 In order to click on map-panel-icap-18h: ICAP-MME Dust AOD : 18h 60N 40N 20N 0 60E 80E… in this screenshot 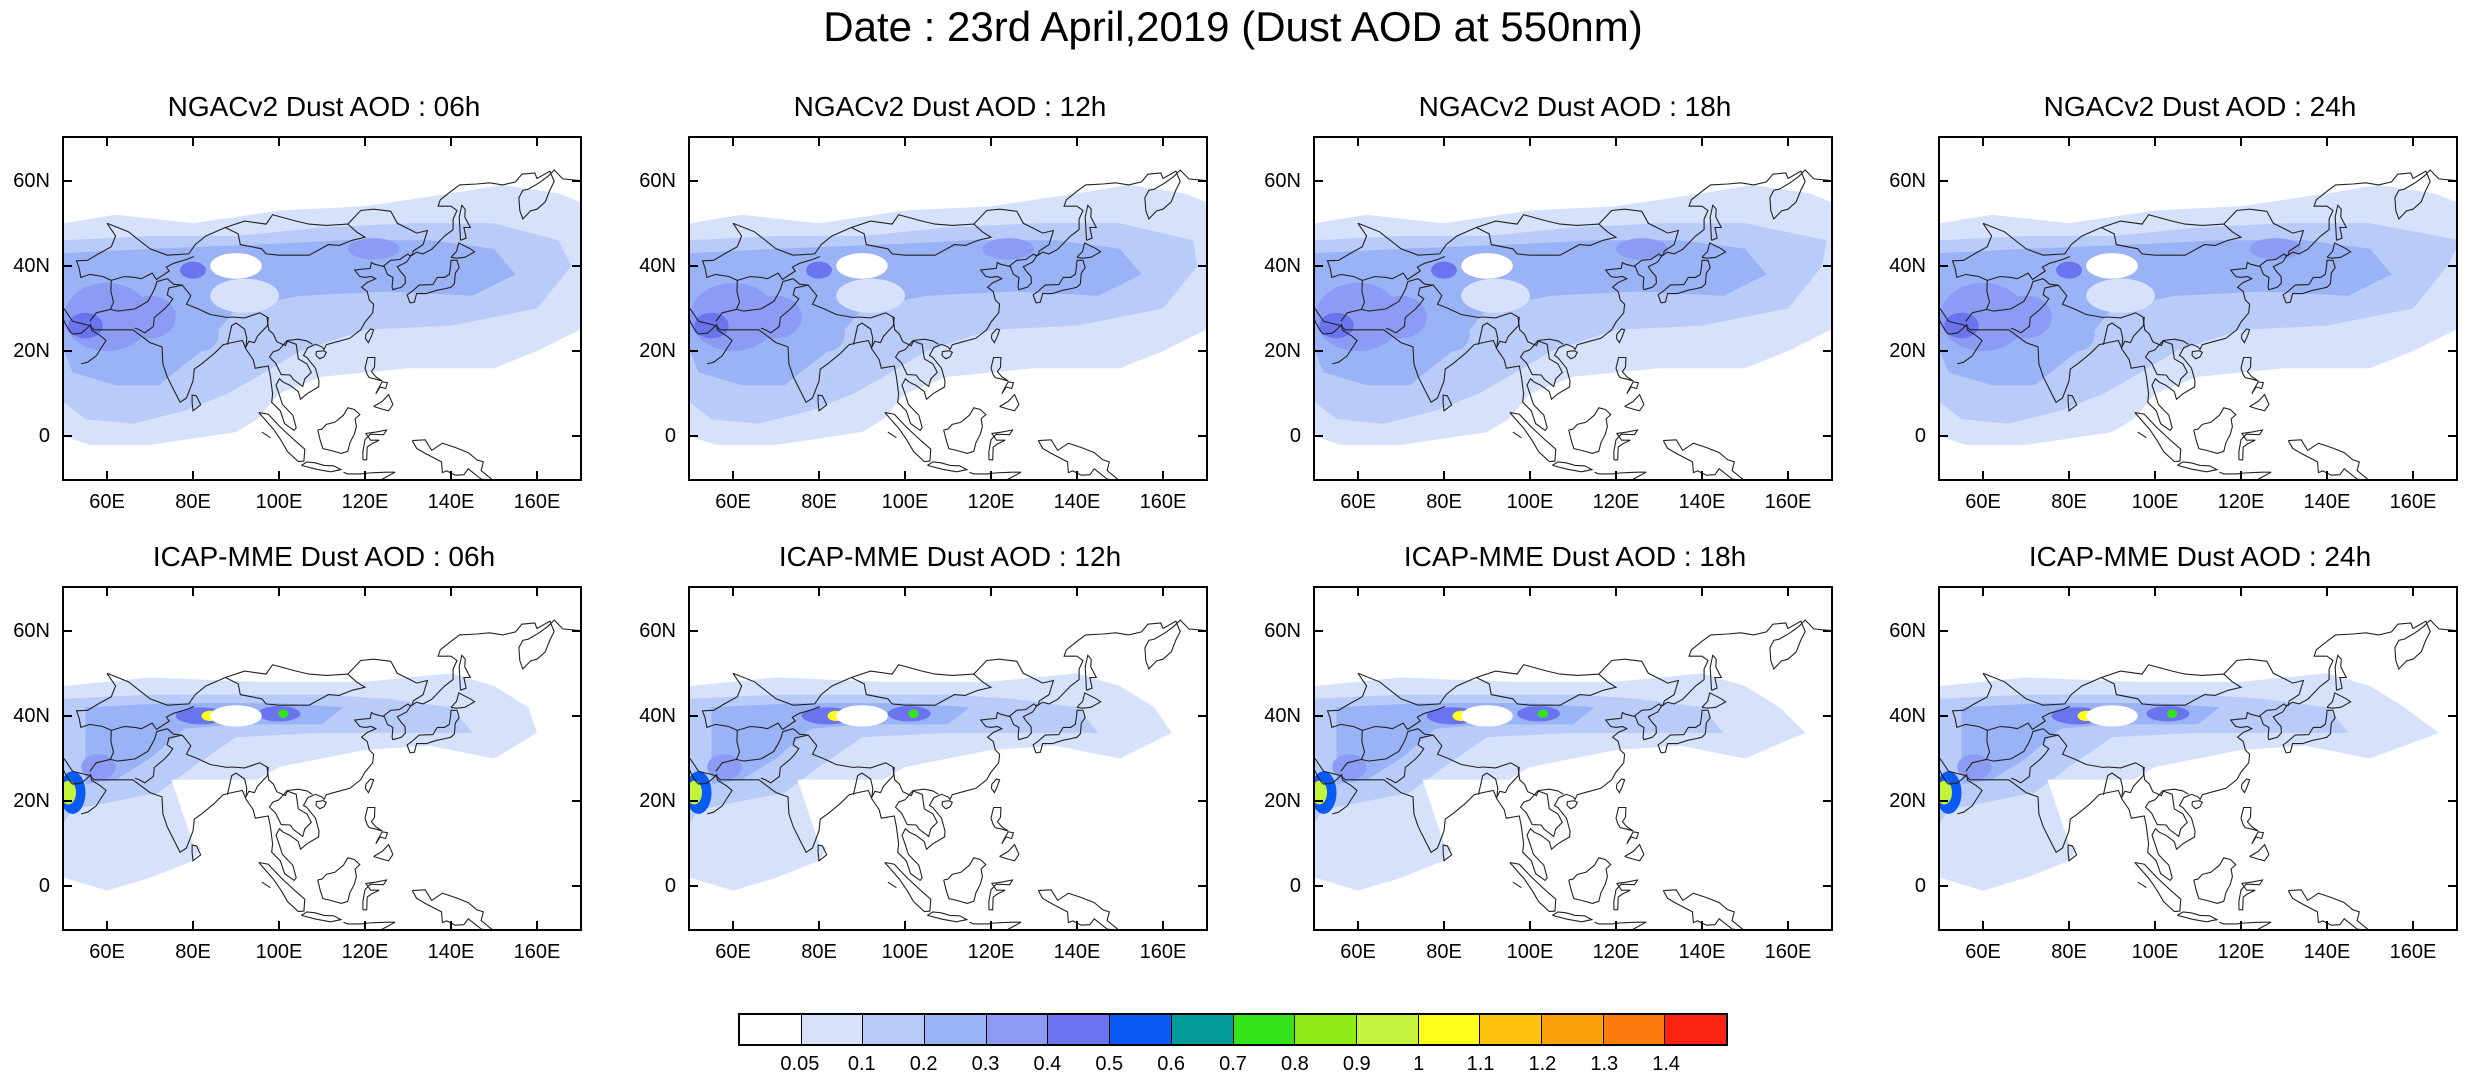, I will do `click(1548, 752)`.